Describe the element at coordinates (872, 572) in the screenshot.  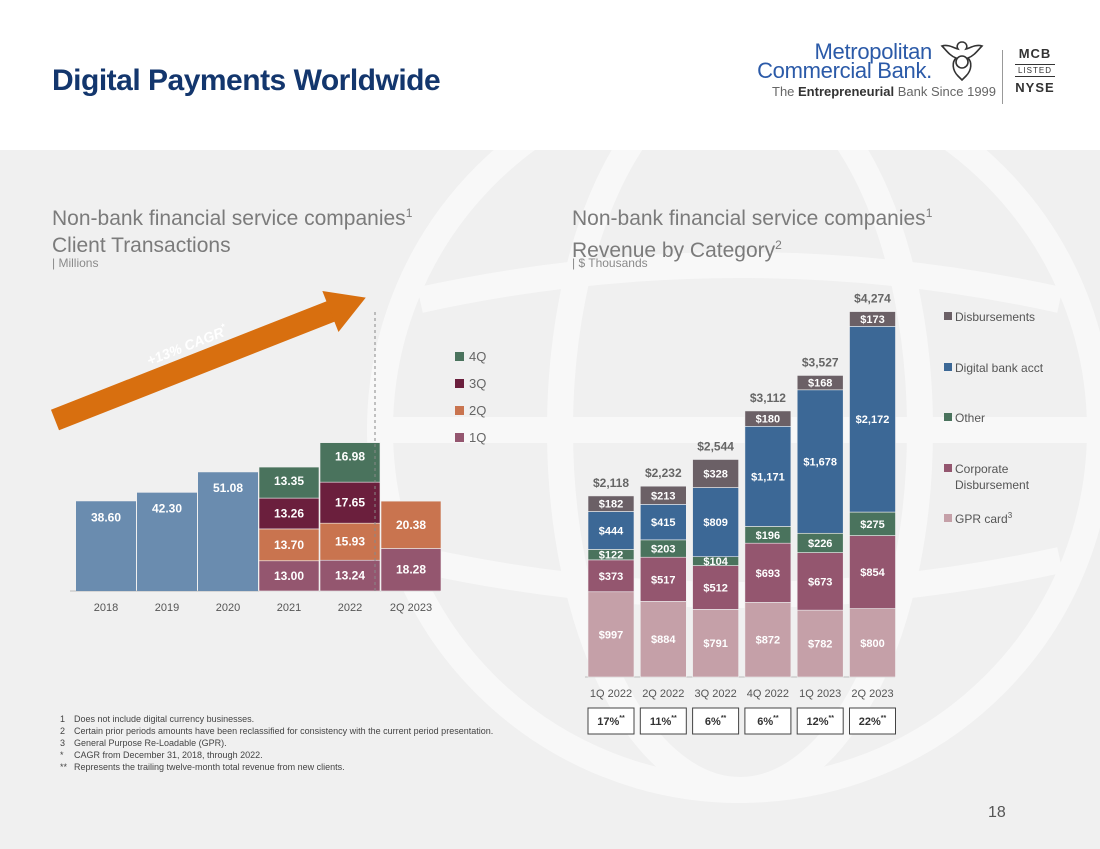
I see `bar-corporate-disbursement-2q-2023` at that location.